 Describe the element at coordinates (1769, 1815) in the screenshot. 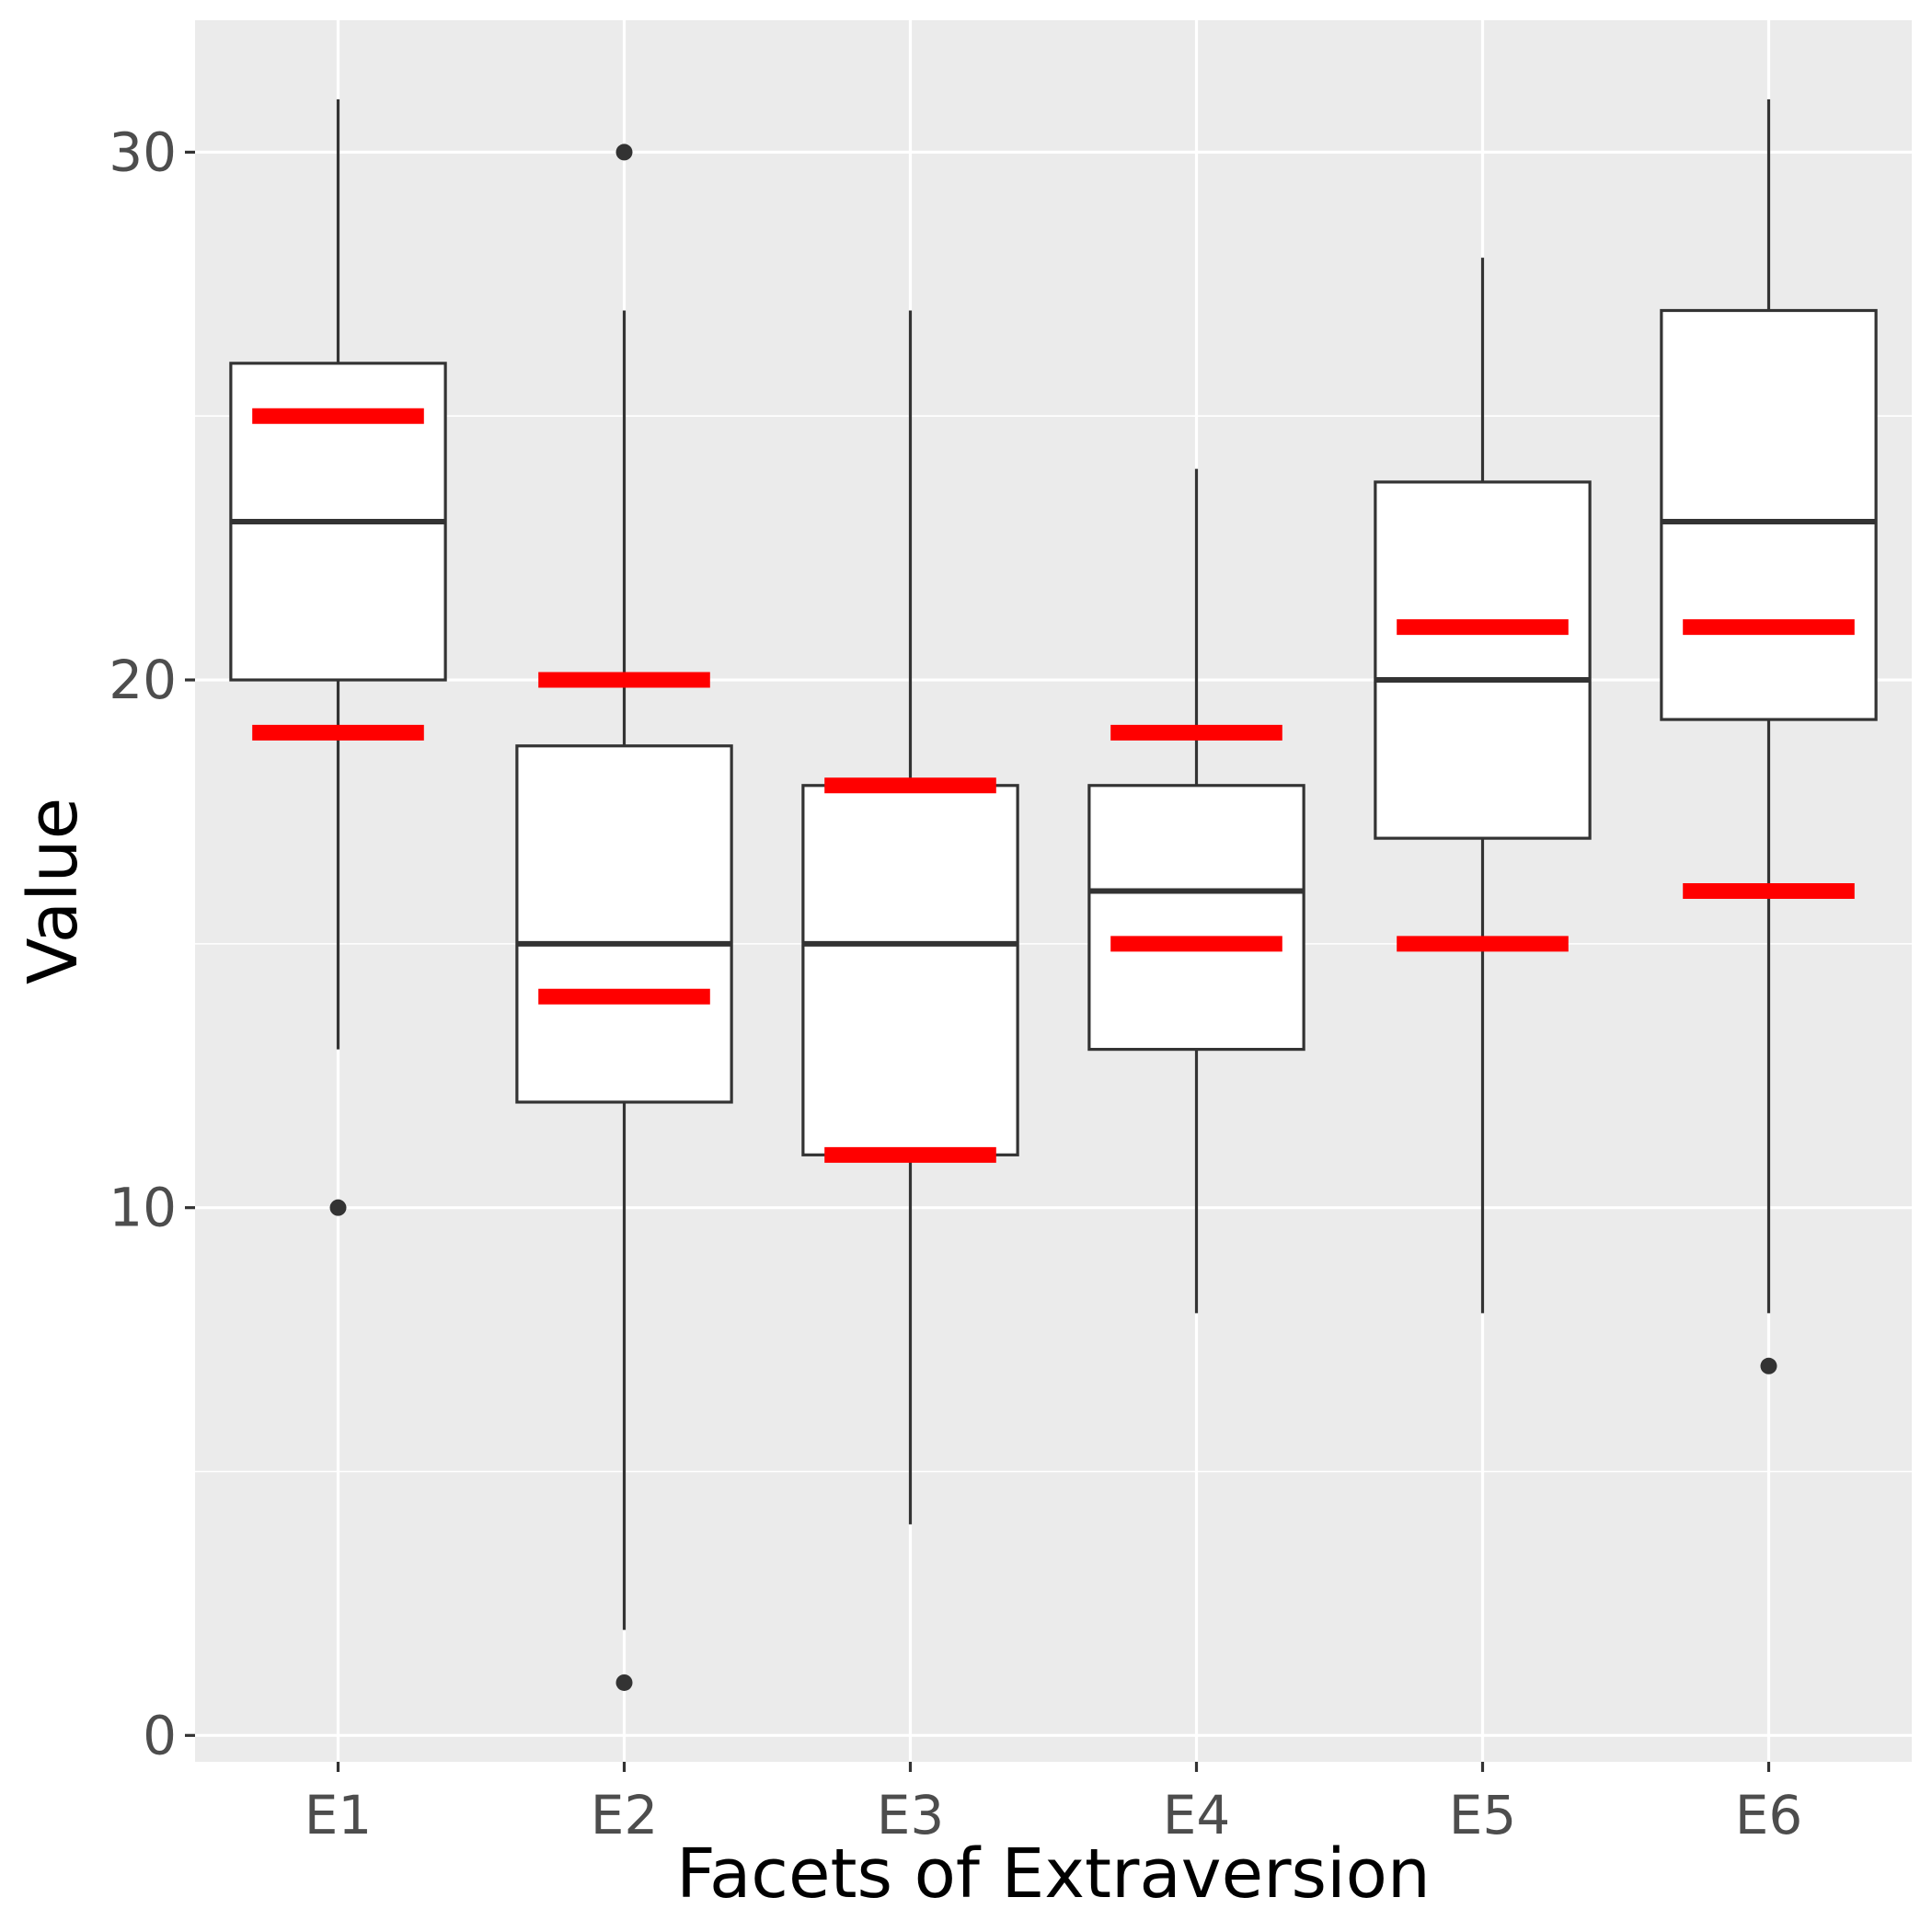

I see `x-tick-label: E6` at that location.